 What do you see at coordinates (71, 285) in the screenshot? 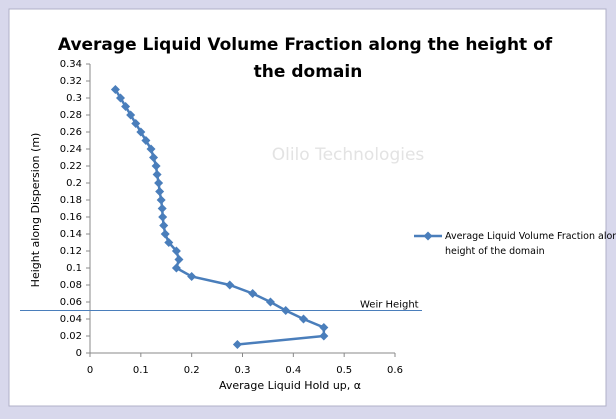
I see `y-tick-label: 0.08` at bounding box center [71, 285].